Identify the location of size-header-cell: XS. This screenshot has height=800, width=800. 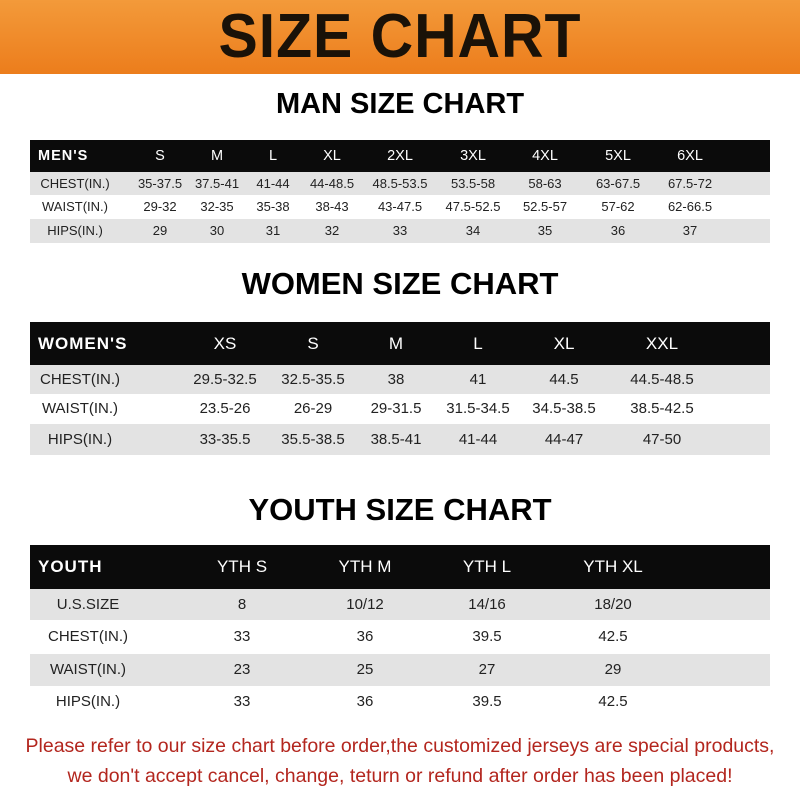
(225, 343).